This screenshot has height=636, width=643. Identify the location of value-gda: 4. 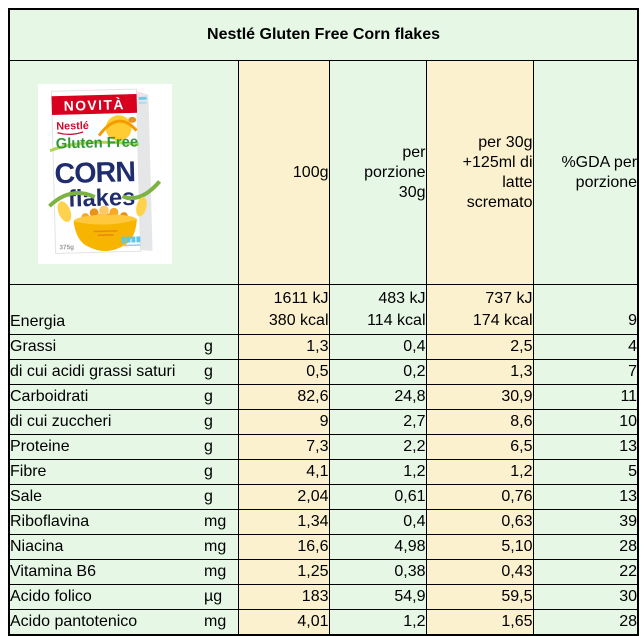
(585, 347).